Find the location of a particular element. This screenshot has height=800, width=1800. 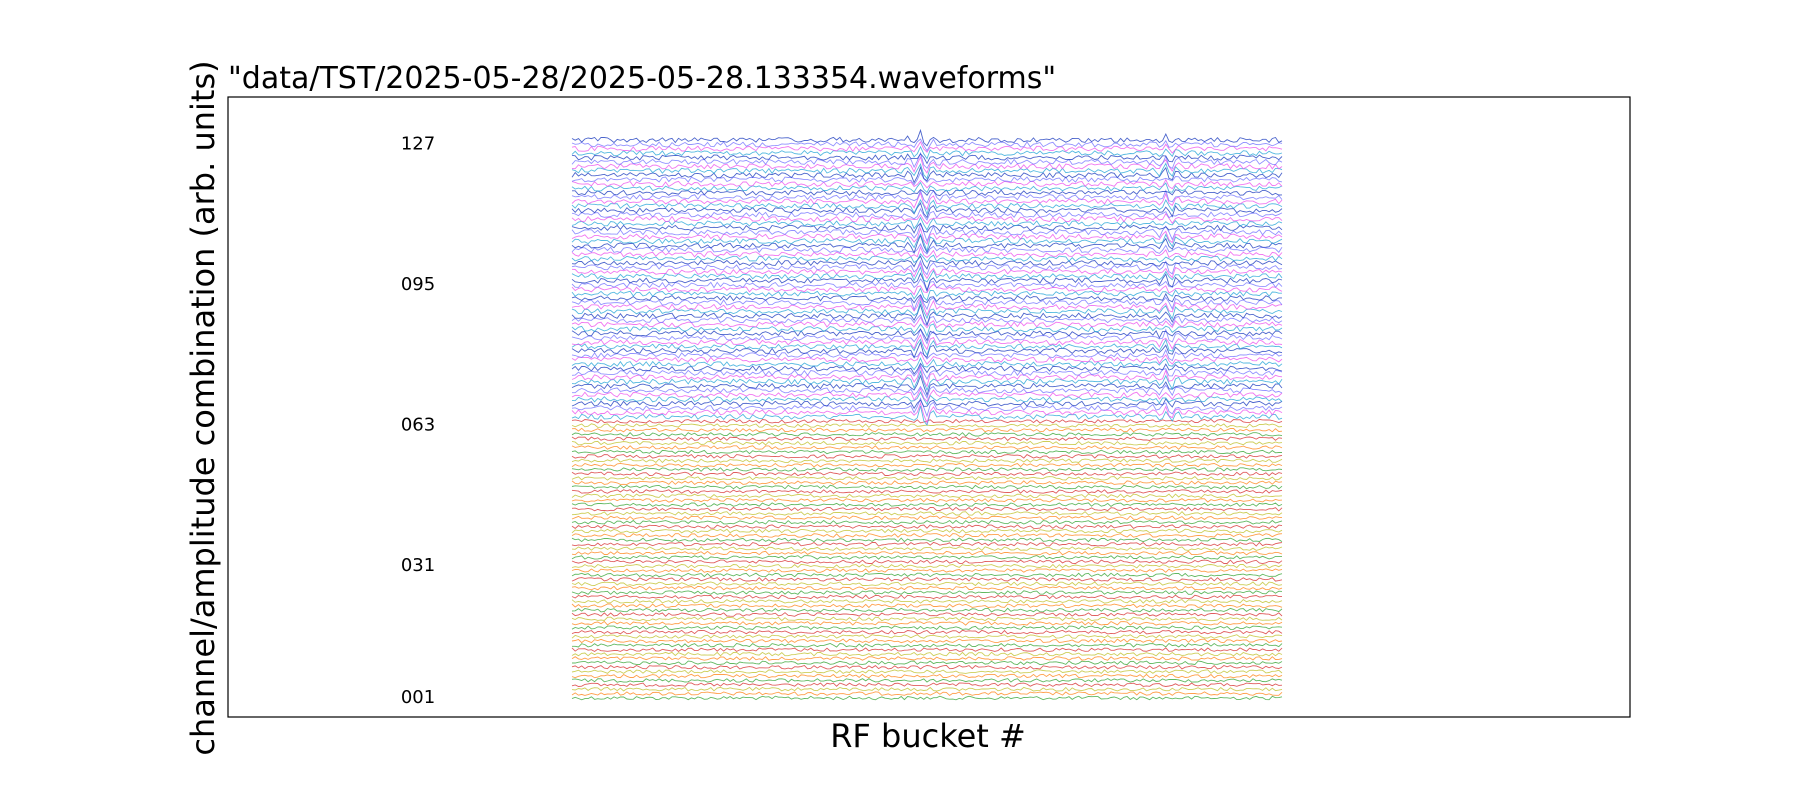

y-tick-label-031: 031 is located at coordinates (418, 565).